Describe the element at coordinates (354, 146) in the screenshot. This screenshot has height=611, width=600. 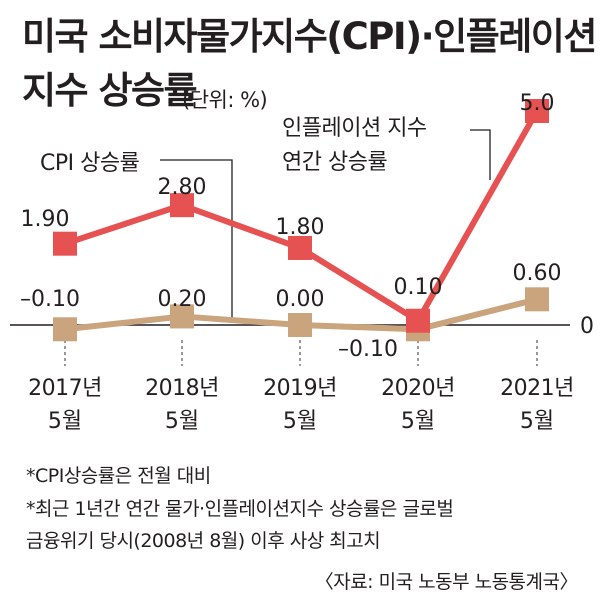
I see `inflation-series-label: 인플레이션 지수 연간 상승률` at that location.